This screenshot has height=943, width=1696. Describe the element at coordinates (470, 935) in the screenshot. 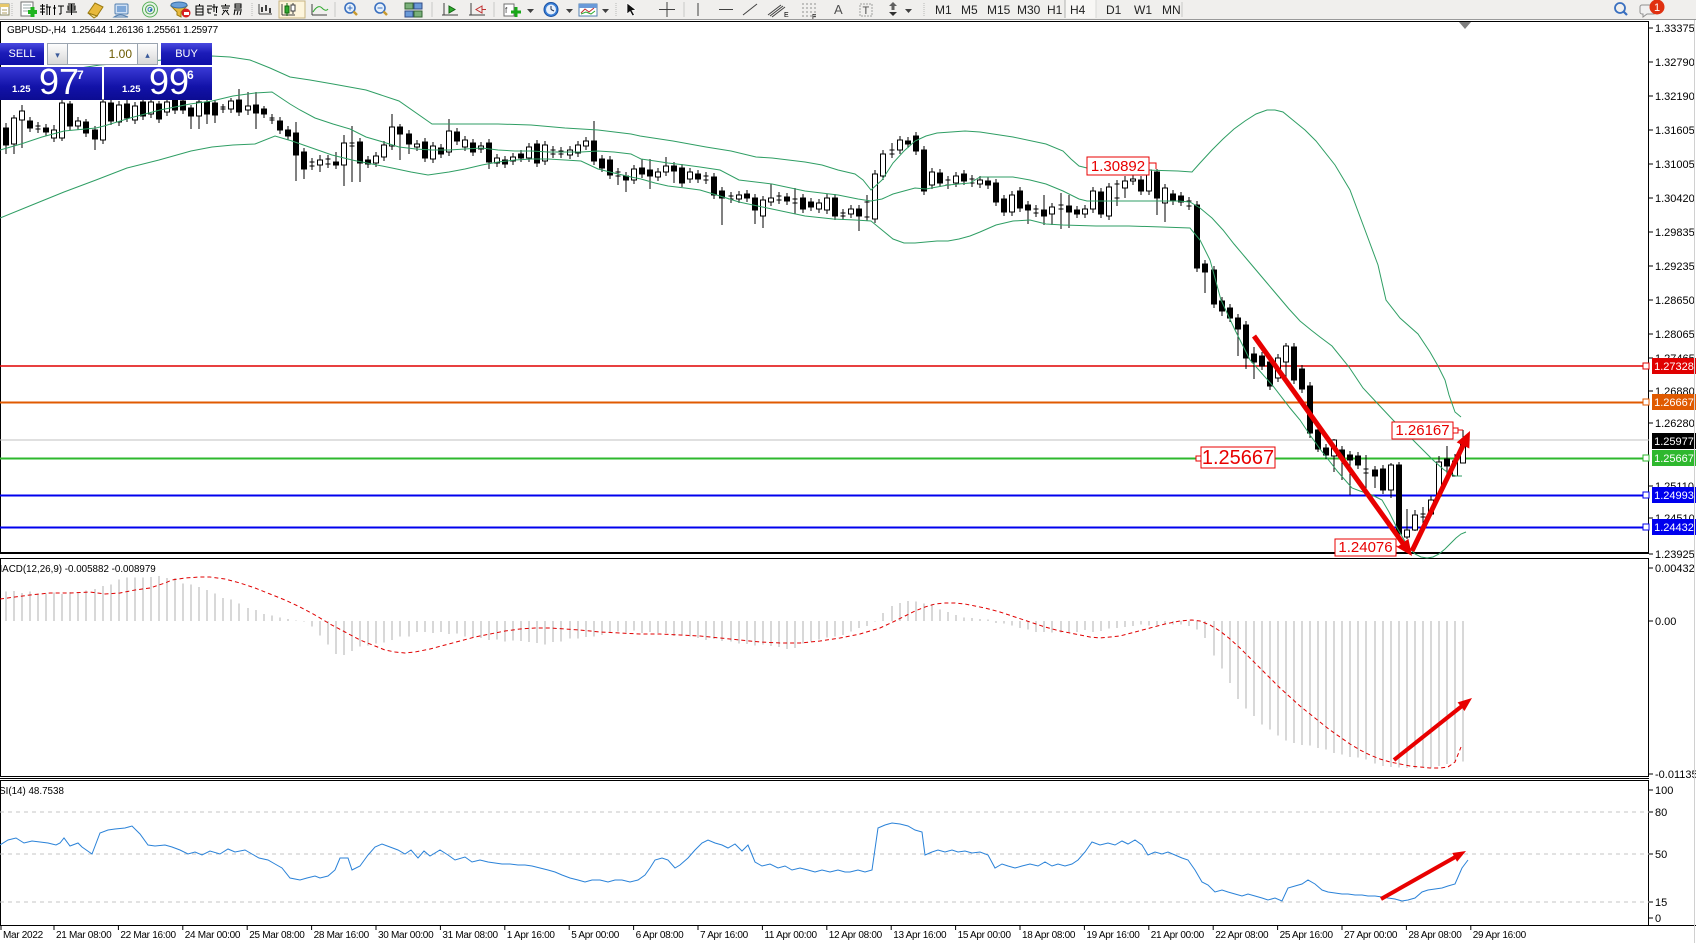

I see `svg-text: 31 Mar 08:00` at that location.